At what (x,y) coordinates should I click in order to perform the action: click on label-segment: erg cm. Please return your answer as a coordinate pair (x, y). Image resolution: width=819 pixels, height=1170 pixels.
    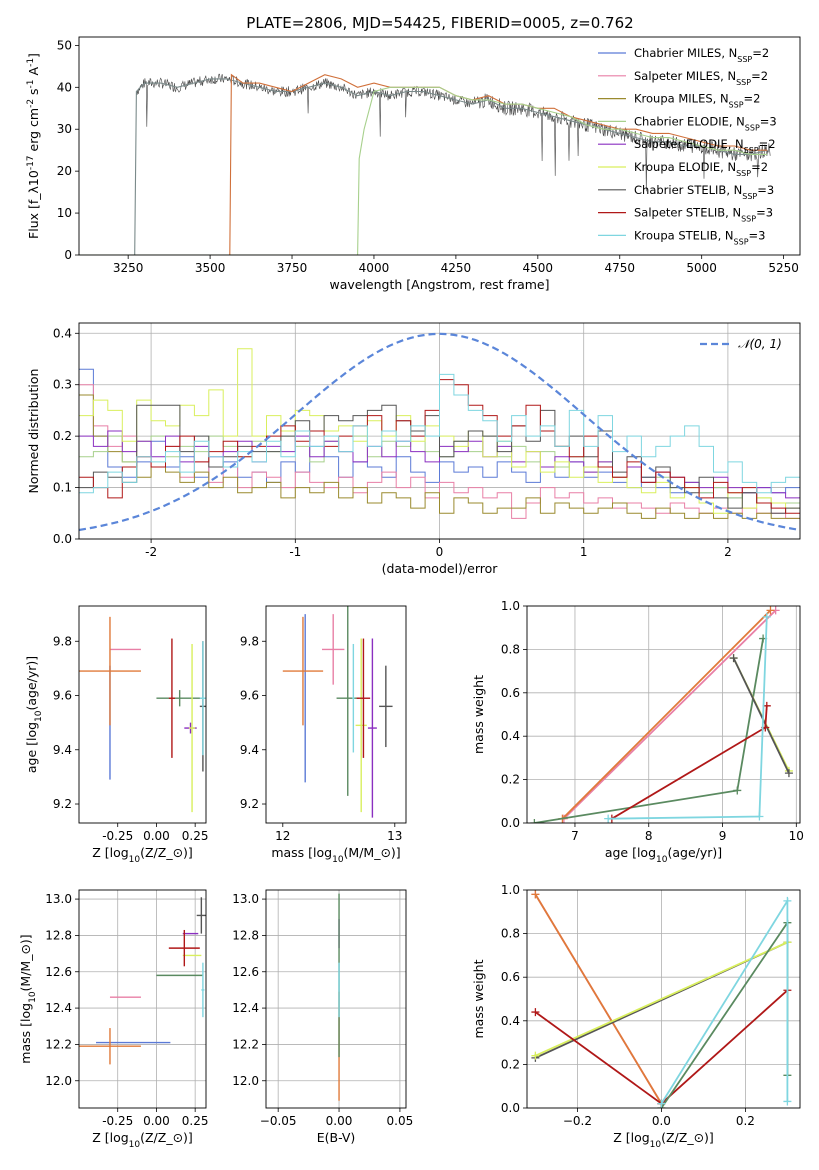
    Looking at the image, I should click on (33, 132).